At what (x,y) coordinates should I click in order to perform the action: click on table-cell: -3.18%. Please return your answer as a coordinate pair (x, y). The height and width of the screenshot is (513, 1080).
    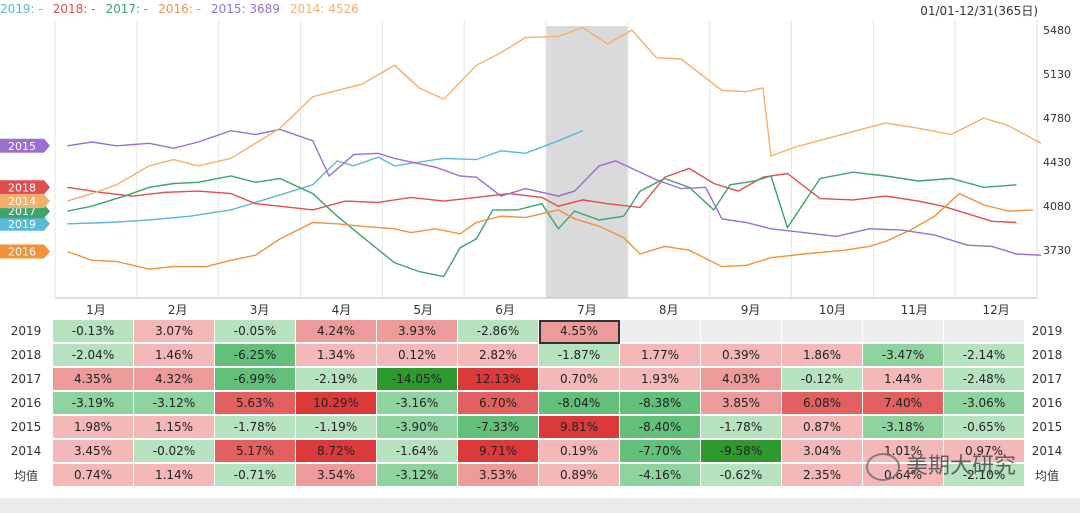
    Looking at the image, I should click on (903, 428).